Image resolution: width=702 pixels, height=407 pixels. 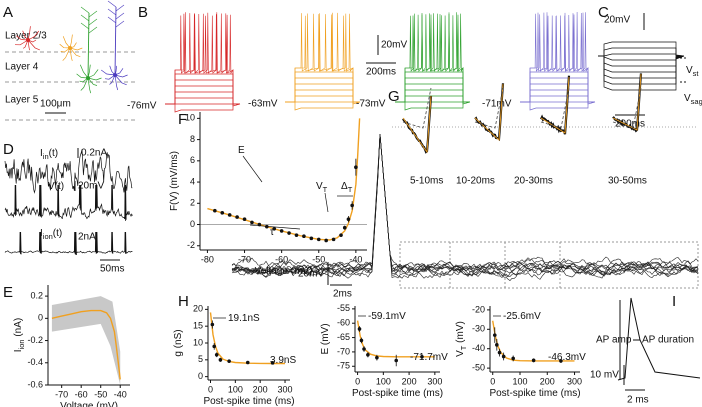 I want to click on text-part: Post-spike time (ms), so click(x=534, y=393).